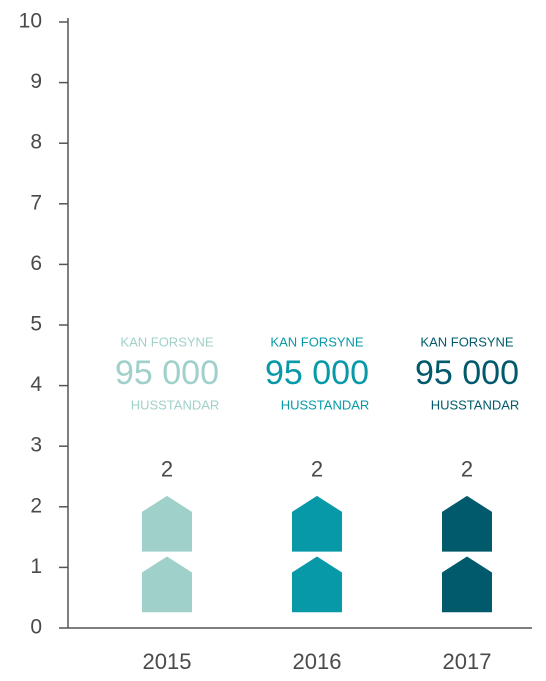  Describe the element at coordinates (167, 661) in the screenshot. I see `x-tick-label: 2015` at that location.